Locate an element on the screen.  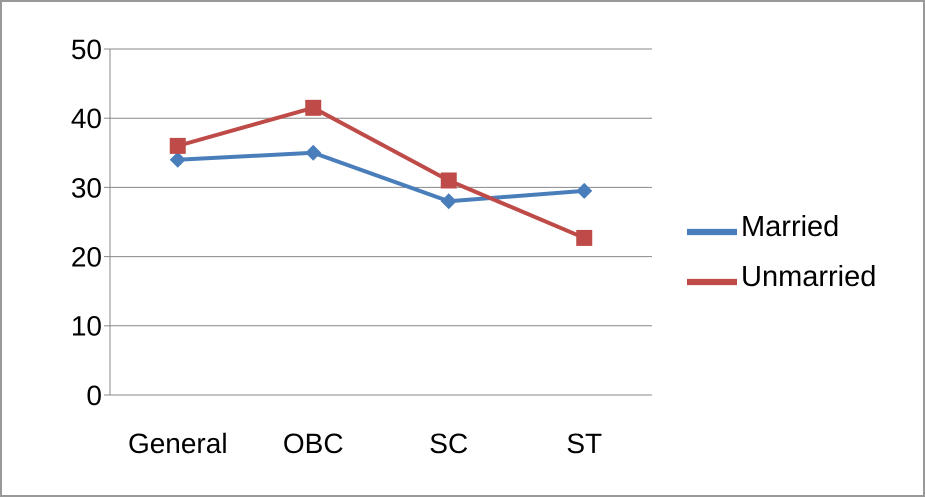
x-tick-label: ST is located at coordinates (584, 443).